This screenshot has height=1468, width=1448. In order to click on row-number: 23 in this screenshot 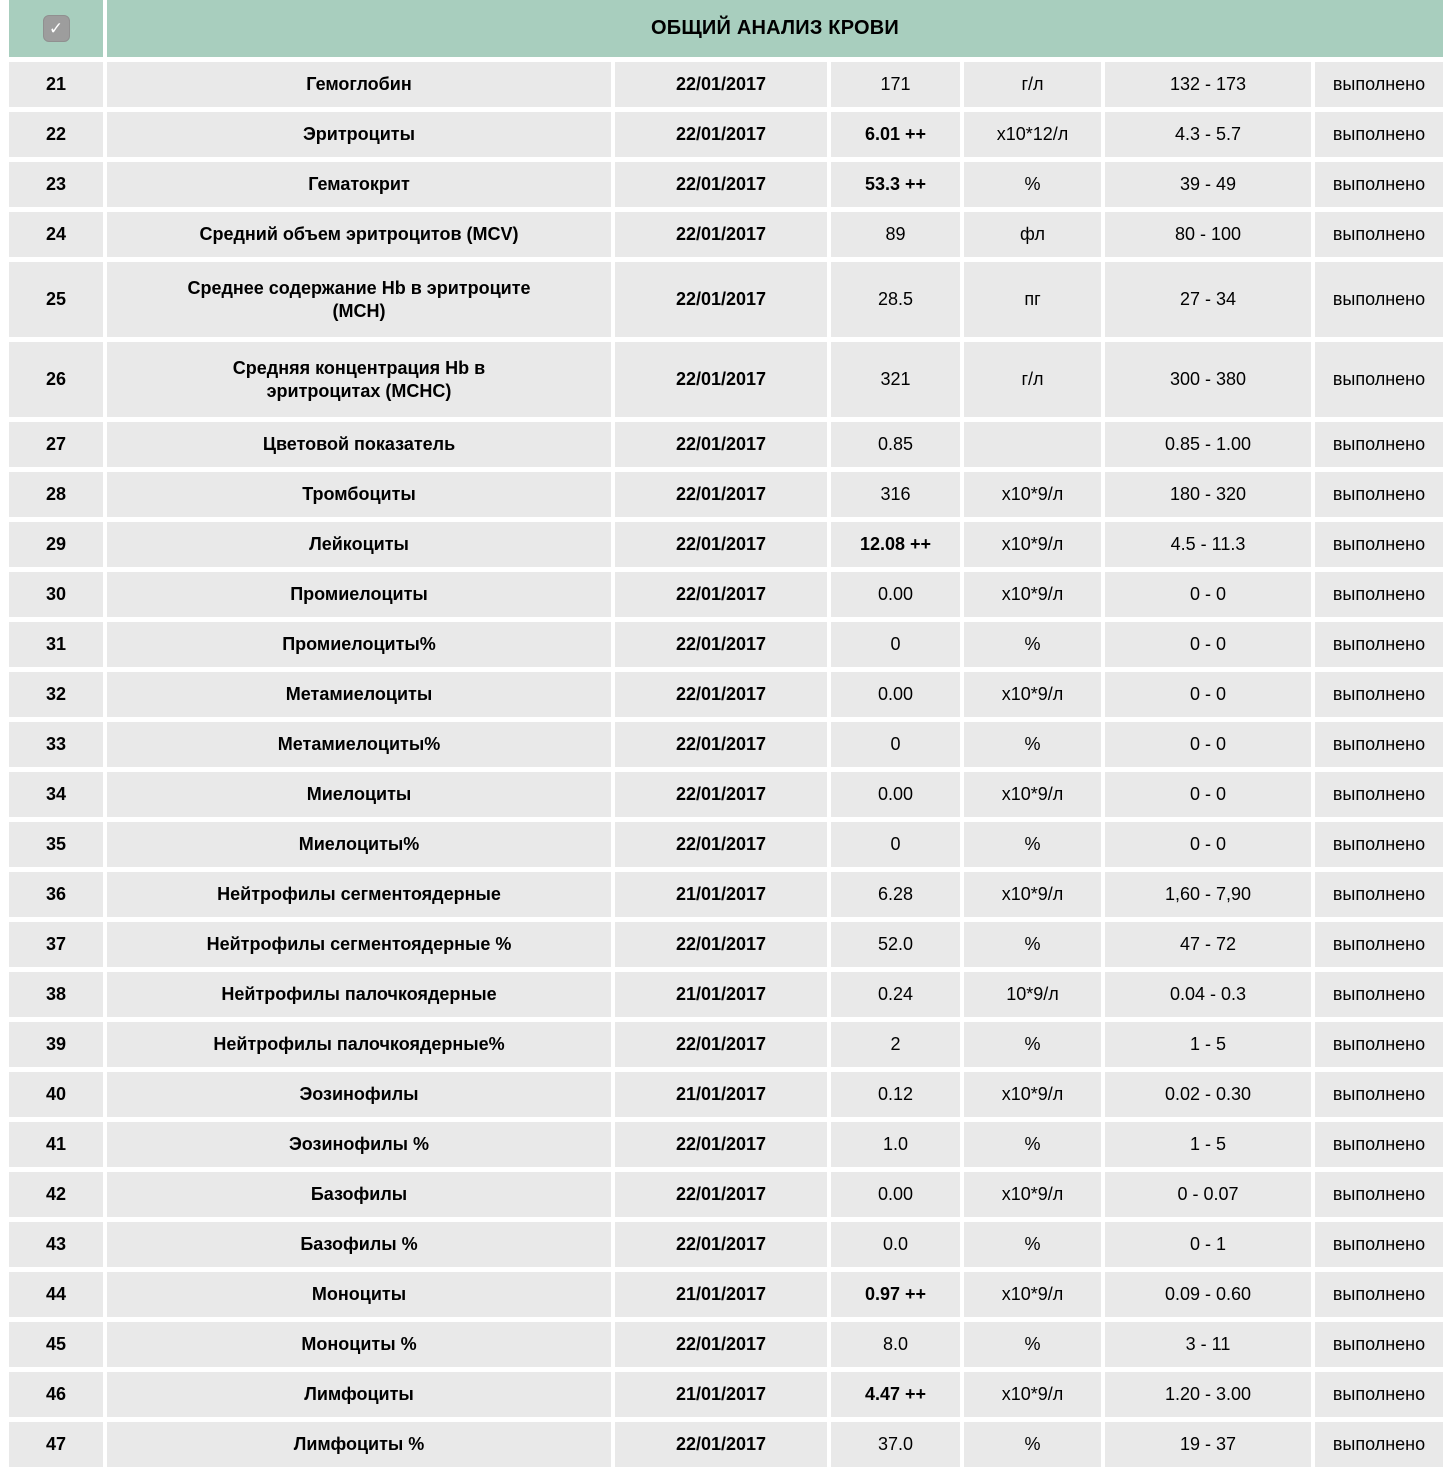, I will do `click(56, 184)`.